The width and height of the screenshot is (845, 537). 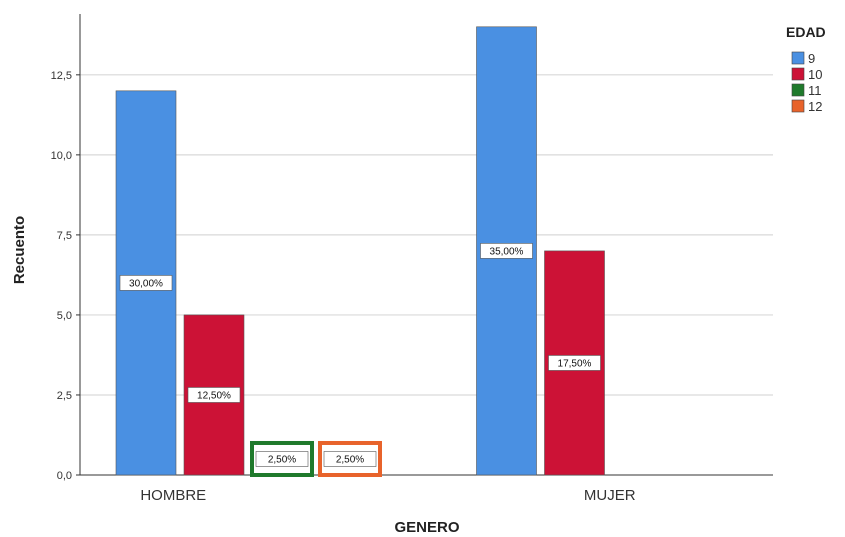 What do you see at coordinates (387, 495) in the screenshot?
I see `x-category-labels: HOMBRE MUJER` at bounding box center [387, 495].